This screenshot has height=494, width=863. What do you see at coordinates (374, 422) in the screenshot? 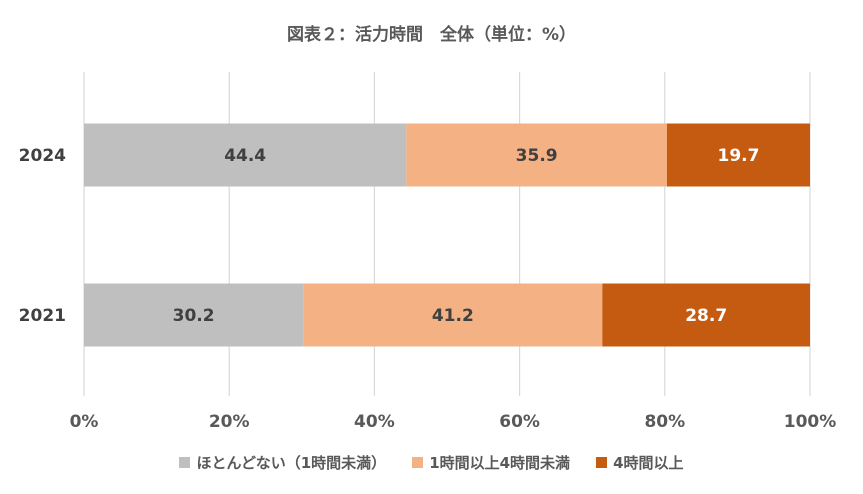
I see `x-tick-label: 40%` at bounding box center [374, 422].